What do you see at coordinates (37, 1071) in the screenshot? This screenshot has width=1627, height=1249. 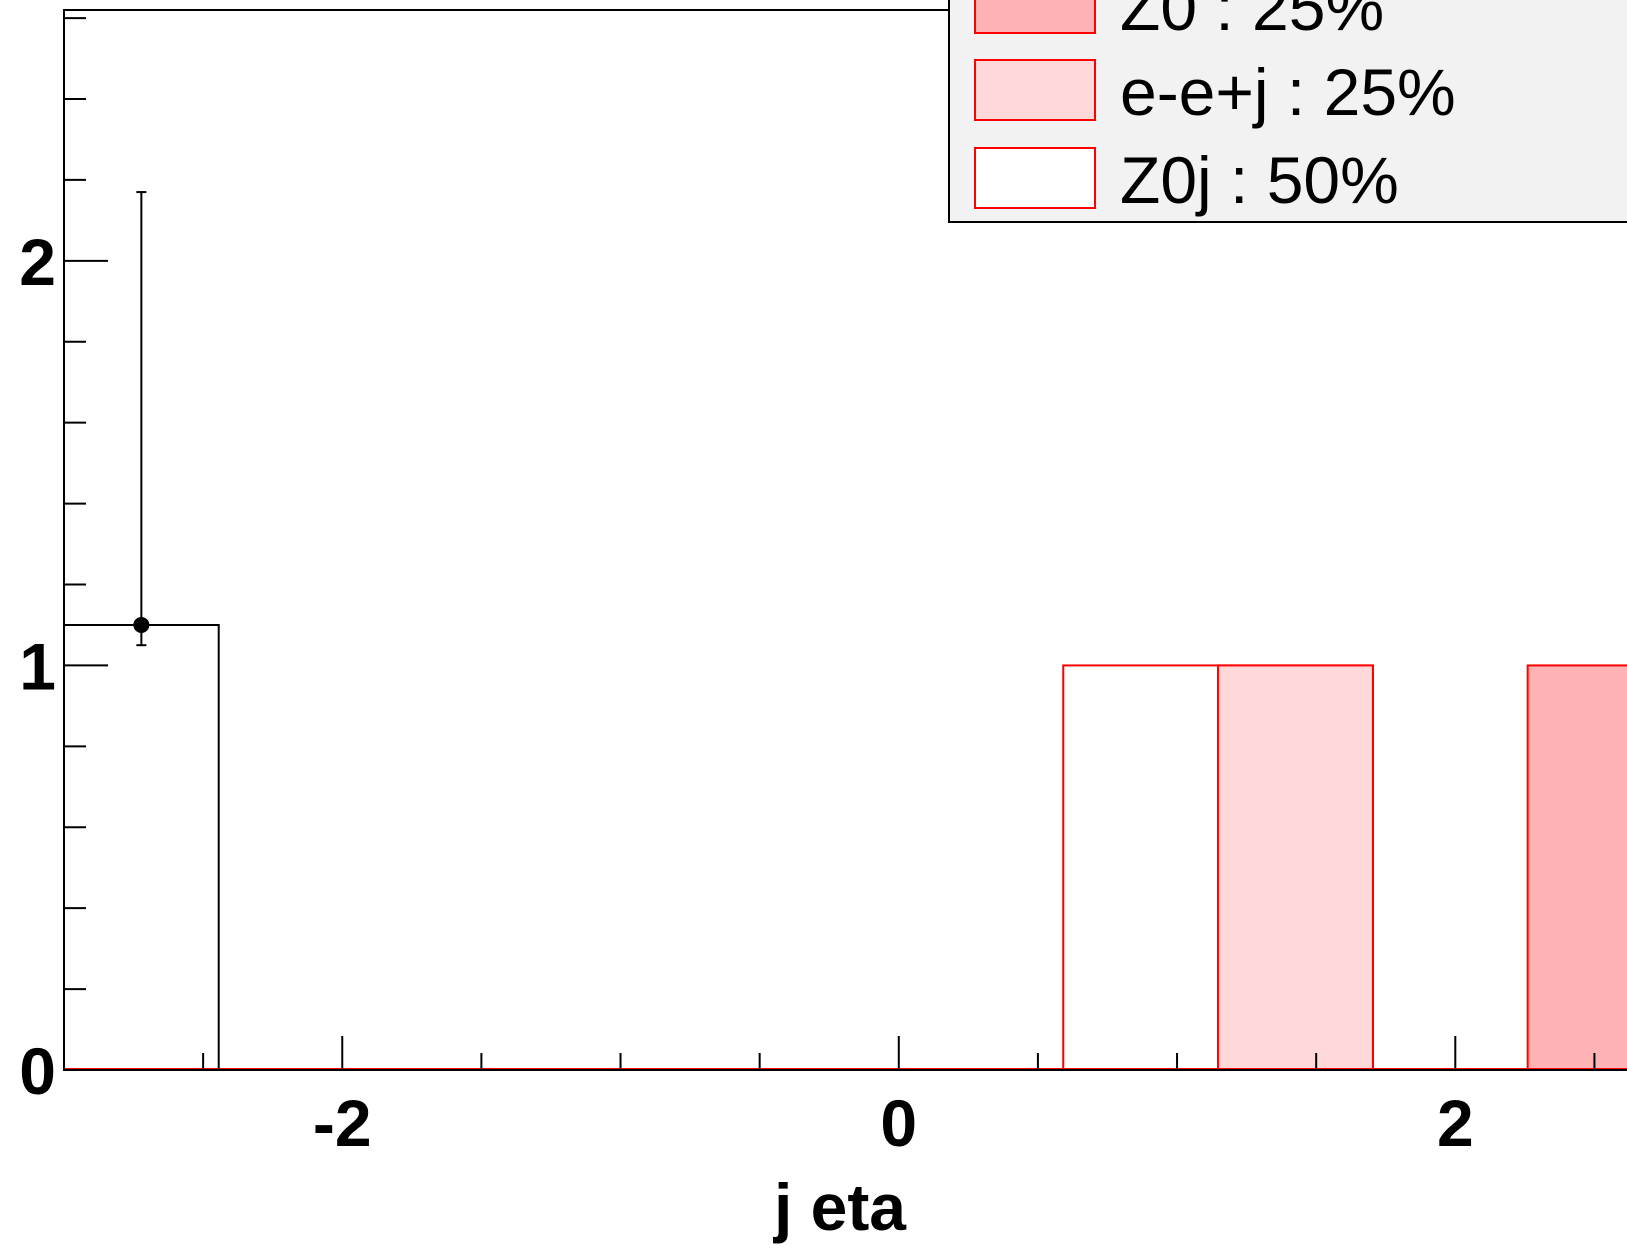 I see `y-tick-label-0: 0` at bounding box center [37, 1071].